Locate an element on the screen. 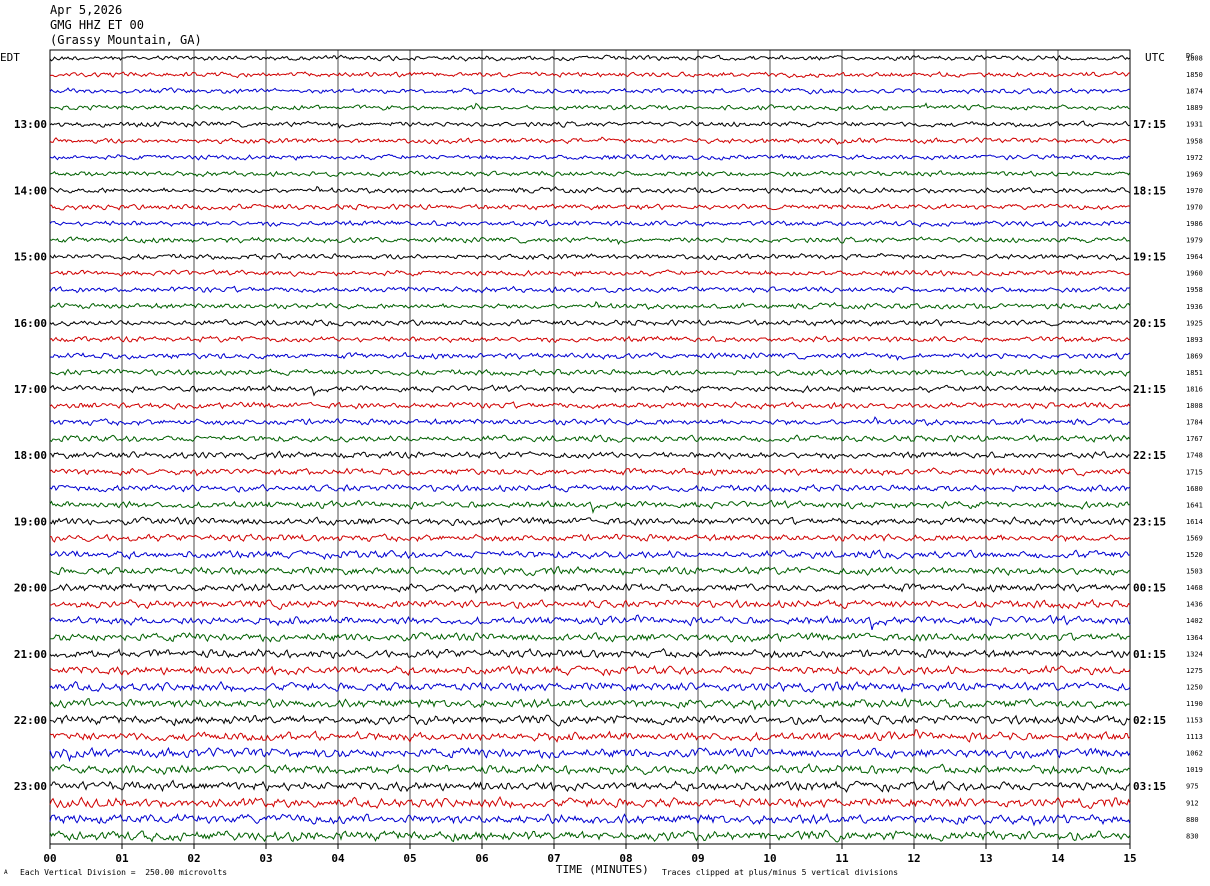 This screenshot has width=1210, height=886. x-tick-label: 10 is located at coordinates (769, 858).